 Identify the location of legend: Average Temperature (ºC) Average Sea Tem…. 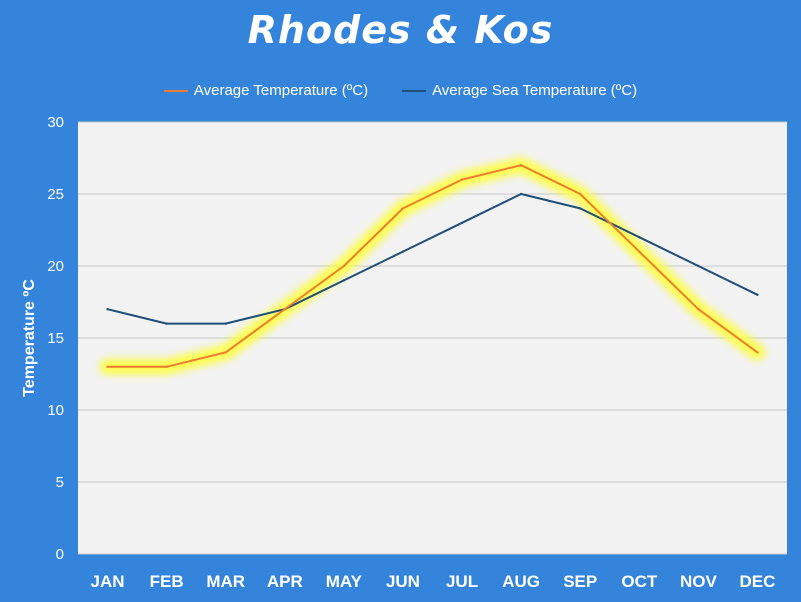
(400, 90).